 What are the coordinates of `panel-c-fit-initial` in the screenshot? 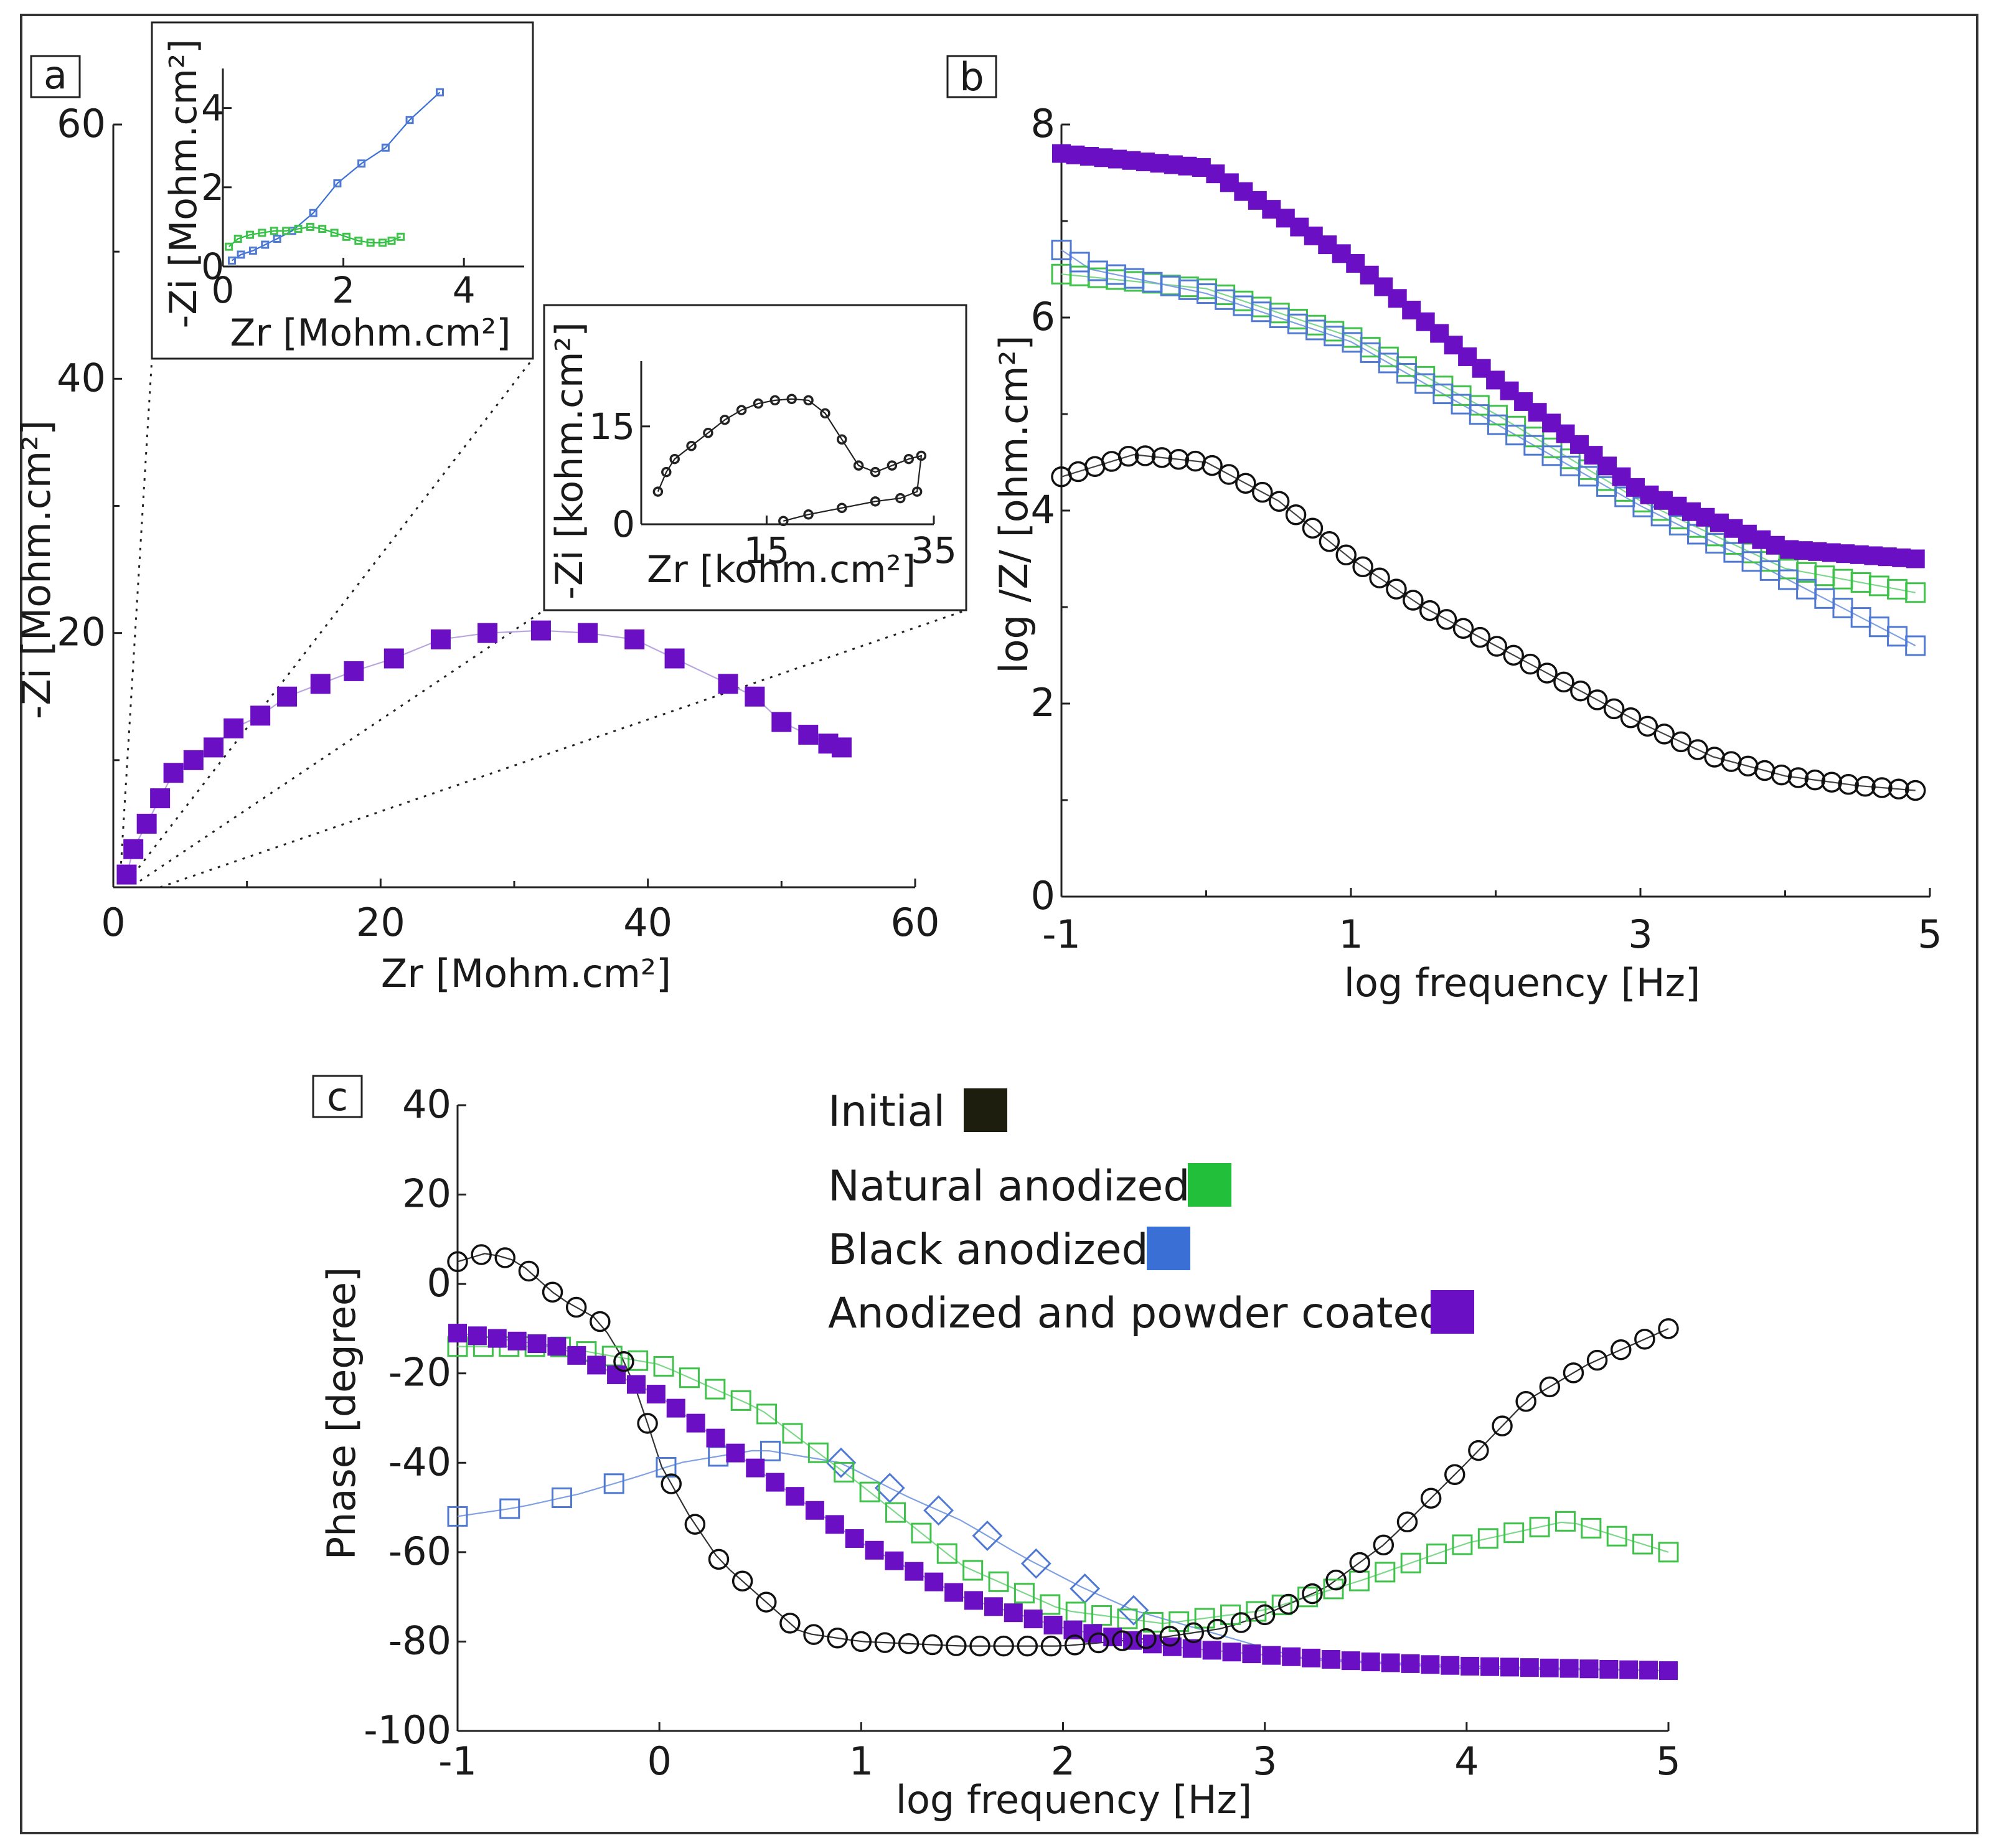 It's located at (1063, 1450).